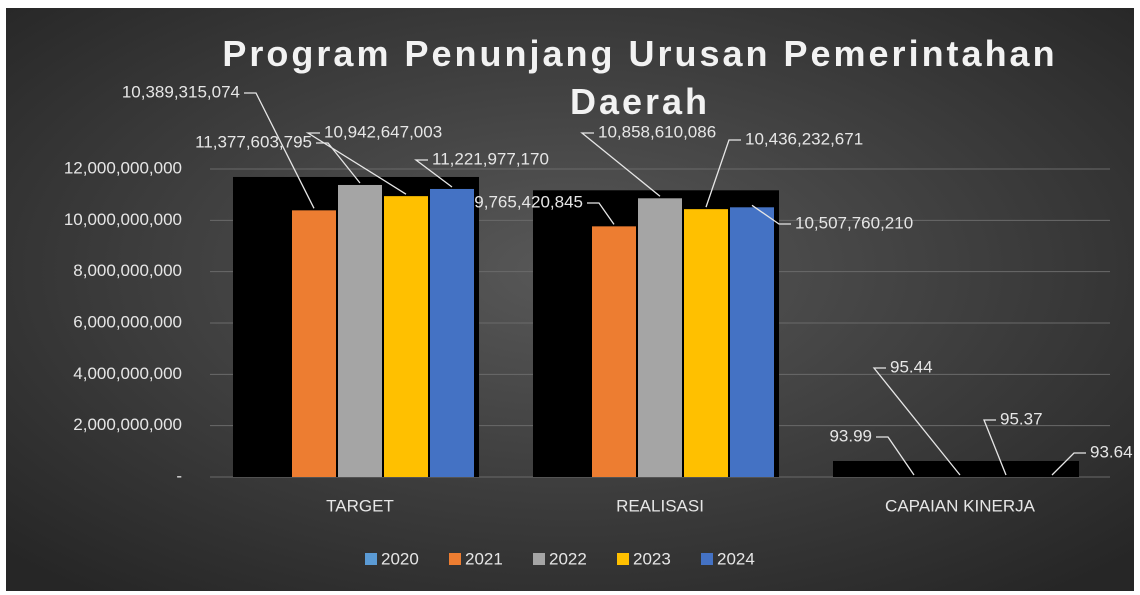  What do you see at coordinates (528, 201) in the screenshot?
I see `data-label: 9,765,420,845` at bounding box center [528, 201].